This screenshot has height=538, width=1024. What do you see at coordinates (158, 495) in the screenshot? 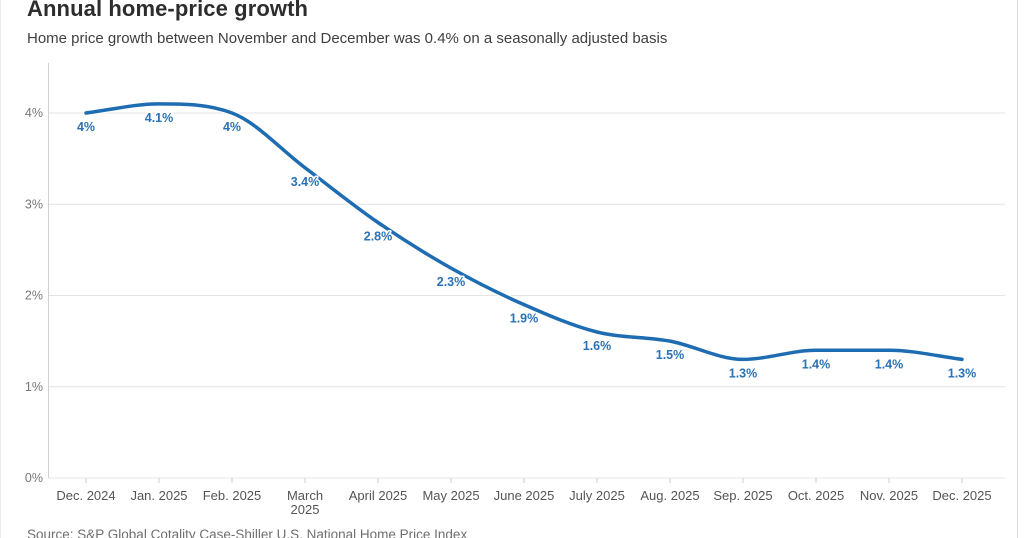
I see `x-axis-tick-label: Jan. 2025` at bounding box center [158, 495].